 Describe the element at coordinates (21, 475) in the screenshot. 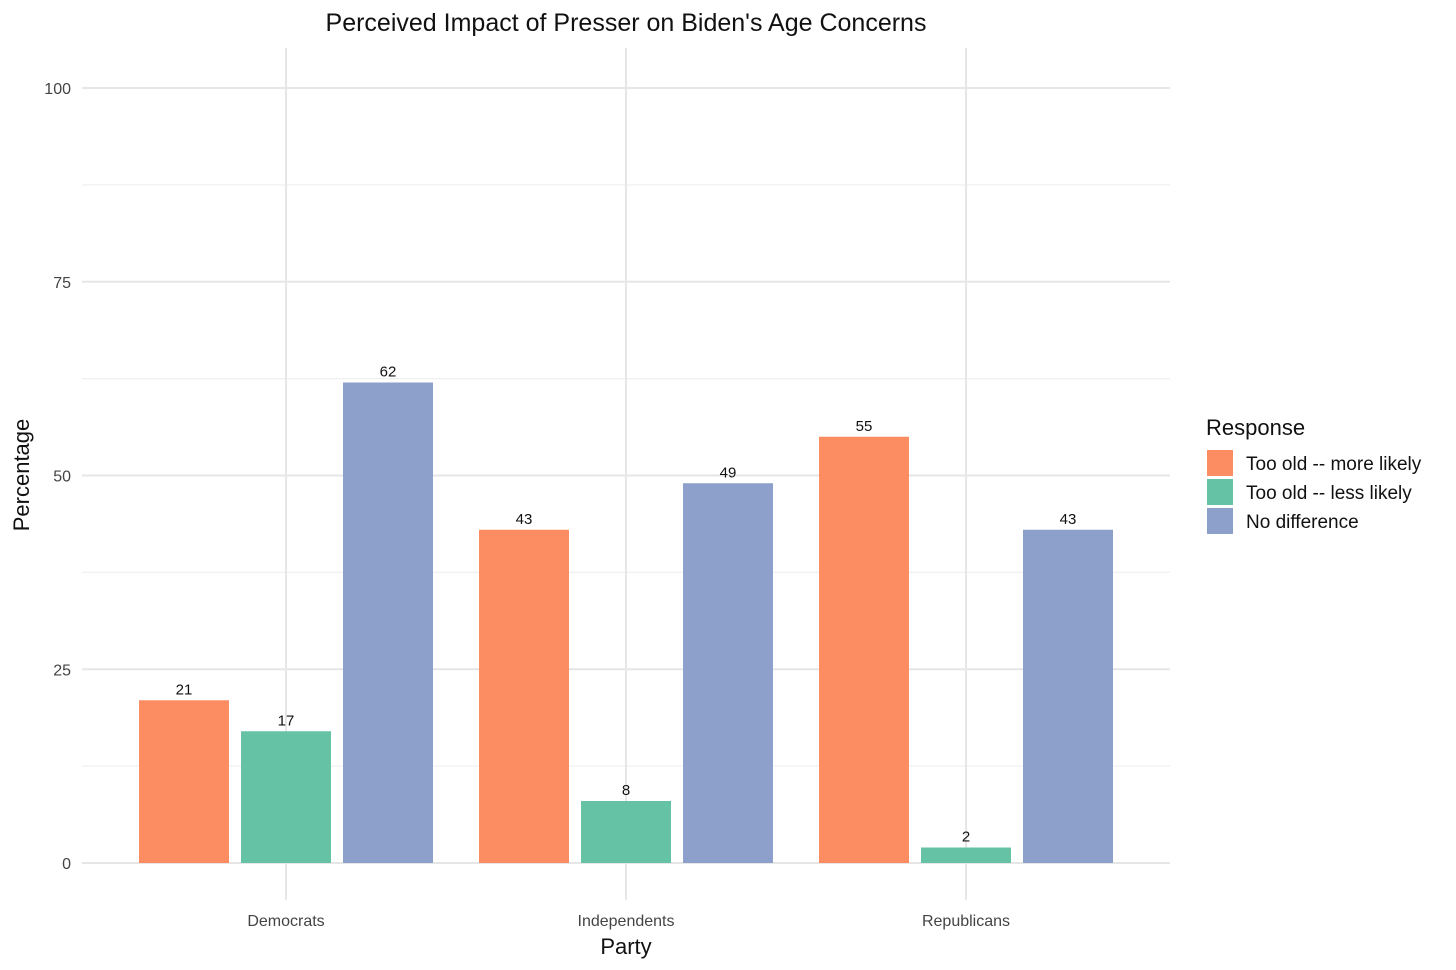

I see `y-axis-title: Percentage` at that location.